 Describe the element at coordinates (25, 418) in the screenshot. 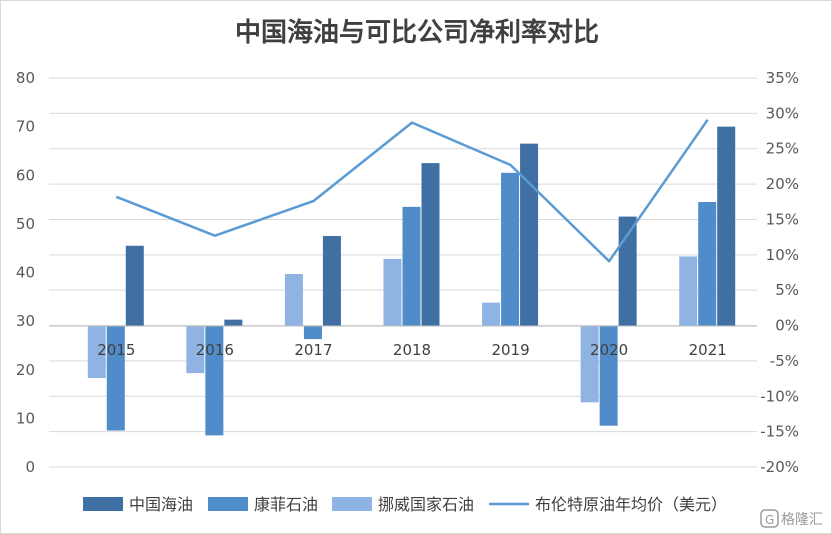

I see `left-axis-tick: 10` at that location.